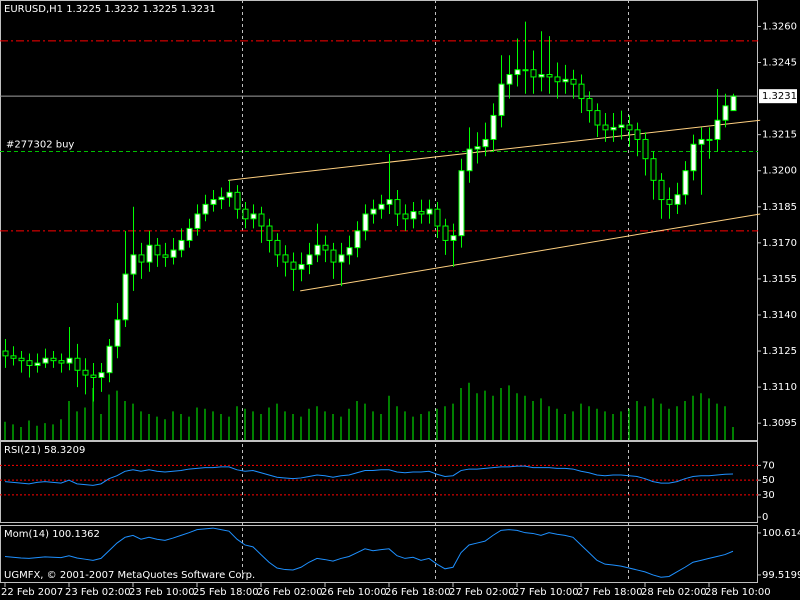  Describe the element at coordinates (768, 495) in the screenshot. I see `y-tick-label: 30` at that location.